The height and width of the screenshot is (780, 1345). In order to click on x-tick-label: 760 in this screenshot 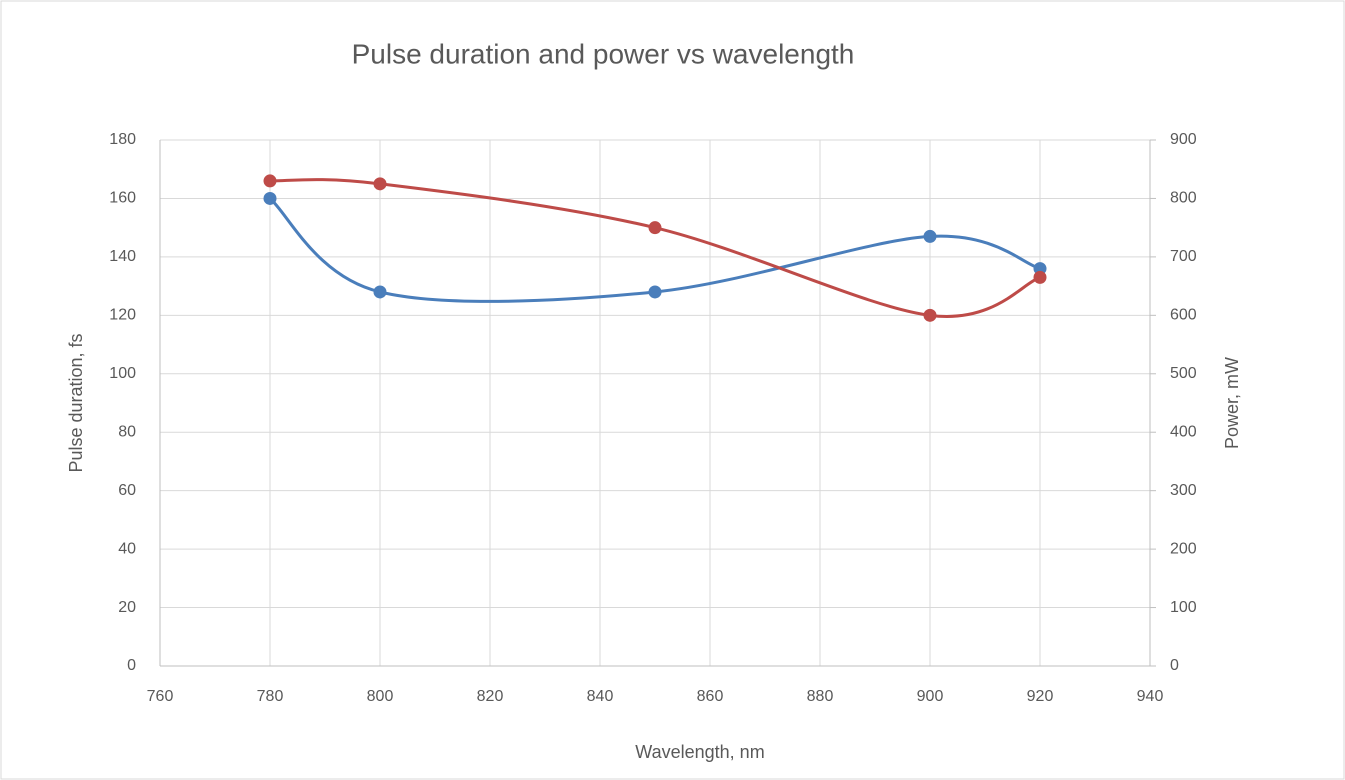, I will do `click(160, 696)`.